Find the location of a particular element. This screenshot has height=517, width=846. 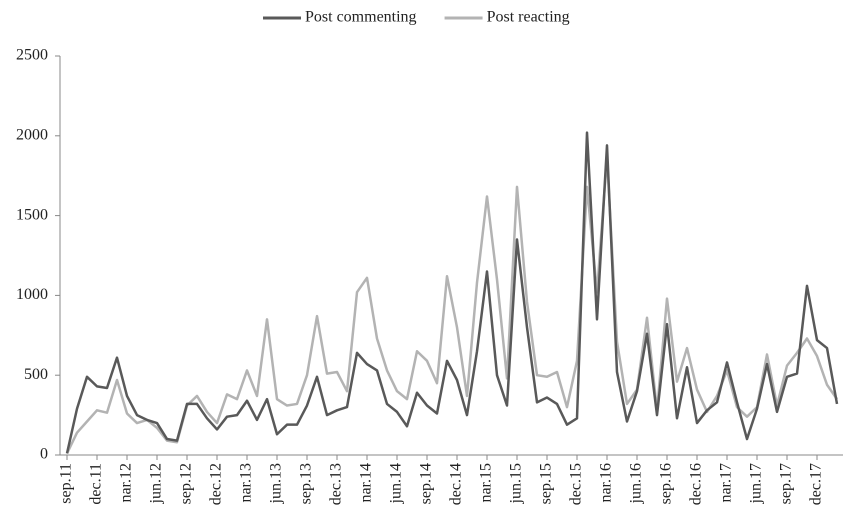

x-tick-label: dec.17 is located at coordinates (816, 484).